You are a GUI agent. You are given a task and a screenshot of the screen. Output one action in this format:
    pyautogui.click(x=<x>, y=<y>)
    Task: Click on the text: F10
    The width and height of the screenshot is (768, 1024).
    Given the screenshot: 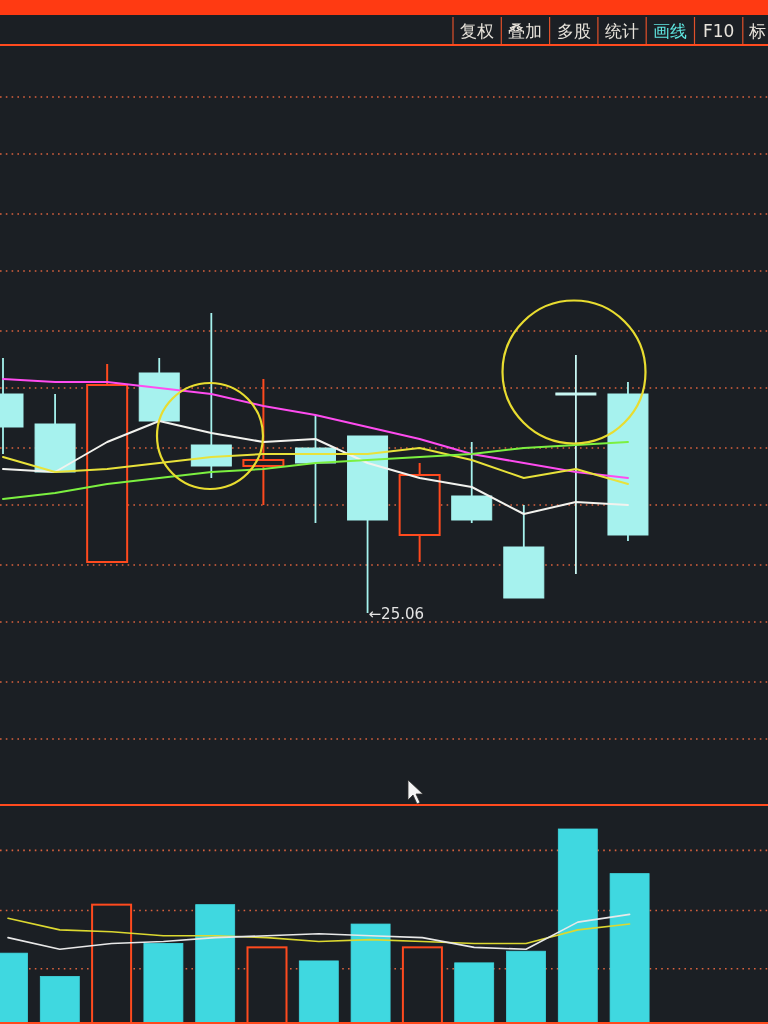 What is the action you would take?
    pyautogui.click(x=718, y=31)
    